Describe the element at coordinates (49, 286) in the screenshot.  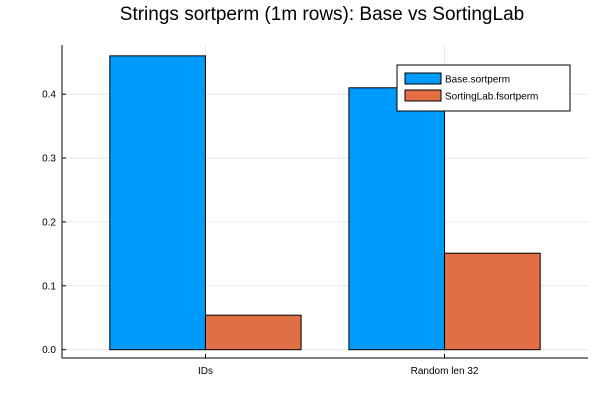
I see `y-tick-label: 0.1` at that location.